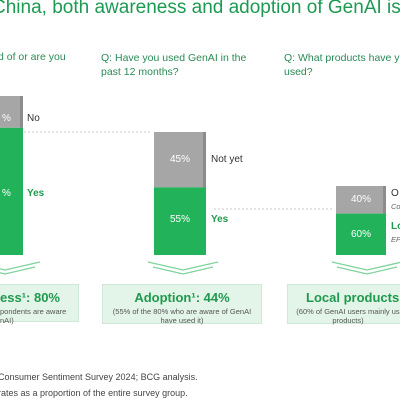 Image resolution: width=400 pixels, height=400 pixels. Describe the element at coordinates (204, 160) in the screenshot. I see `adoption-bar-edge` at that location.